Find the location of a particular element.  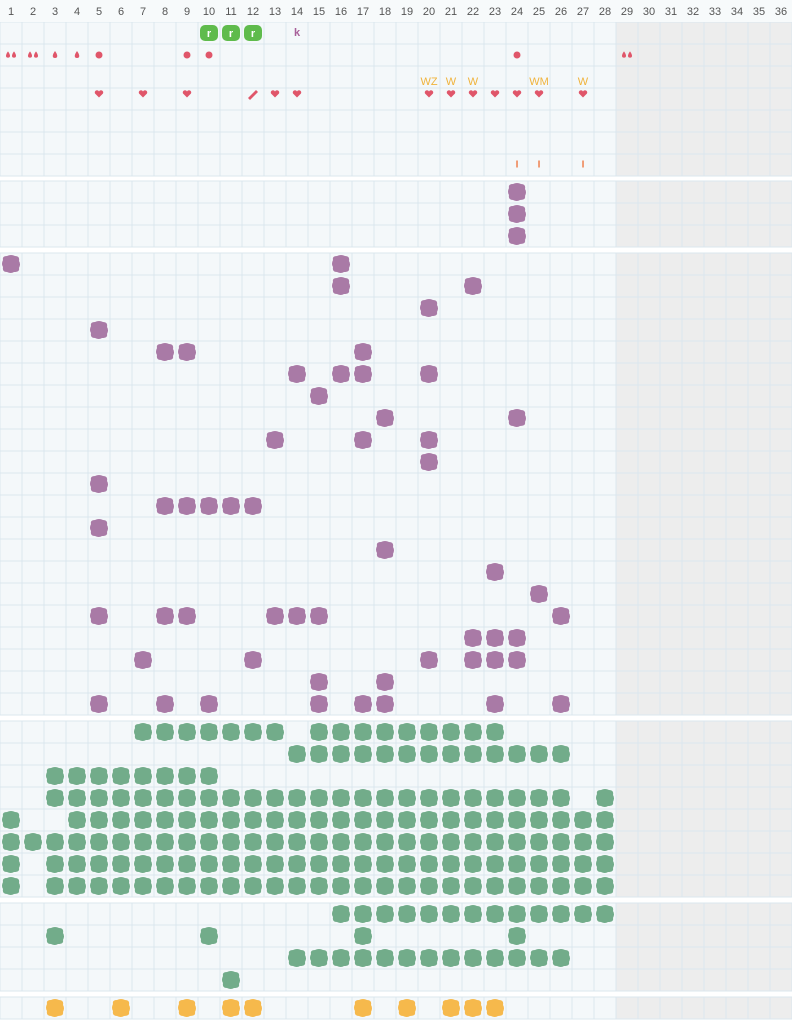

day-number: 16 is located at coordinates (341, 12).